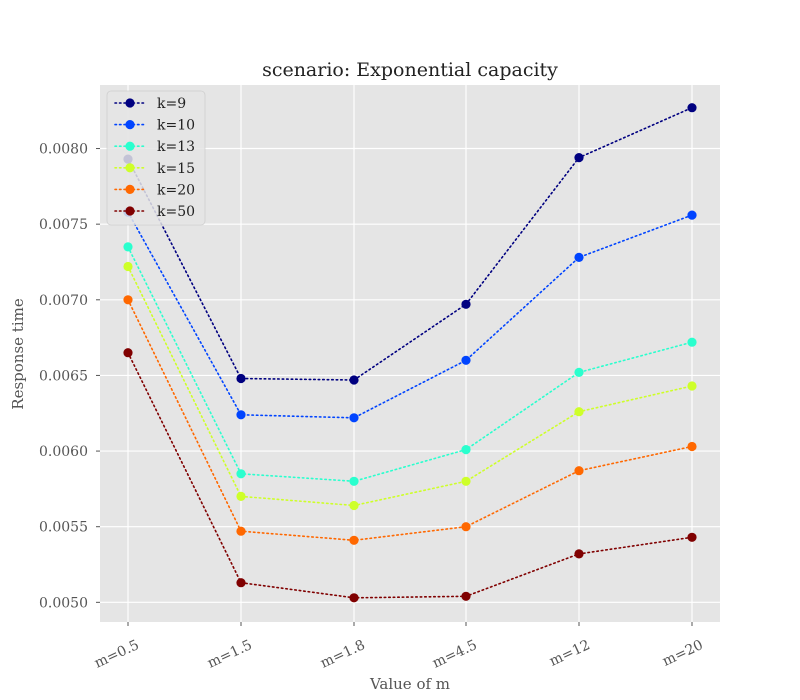 Image resolution: width=800 pixels, height=700 pixels. I want to click on legend-item: k=50, so click(154, 212).